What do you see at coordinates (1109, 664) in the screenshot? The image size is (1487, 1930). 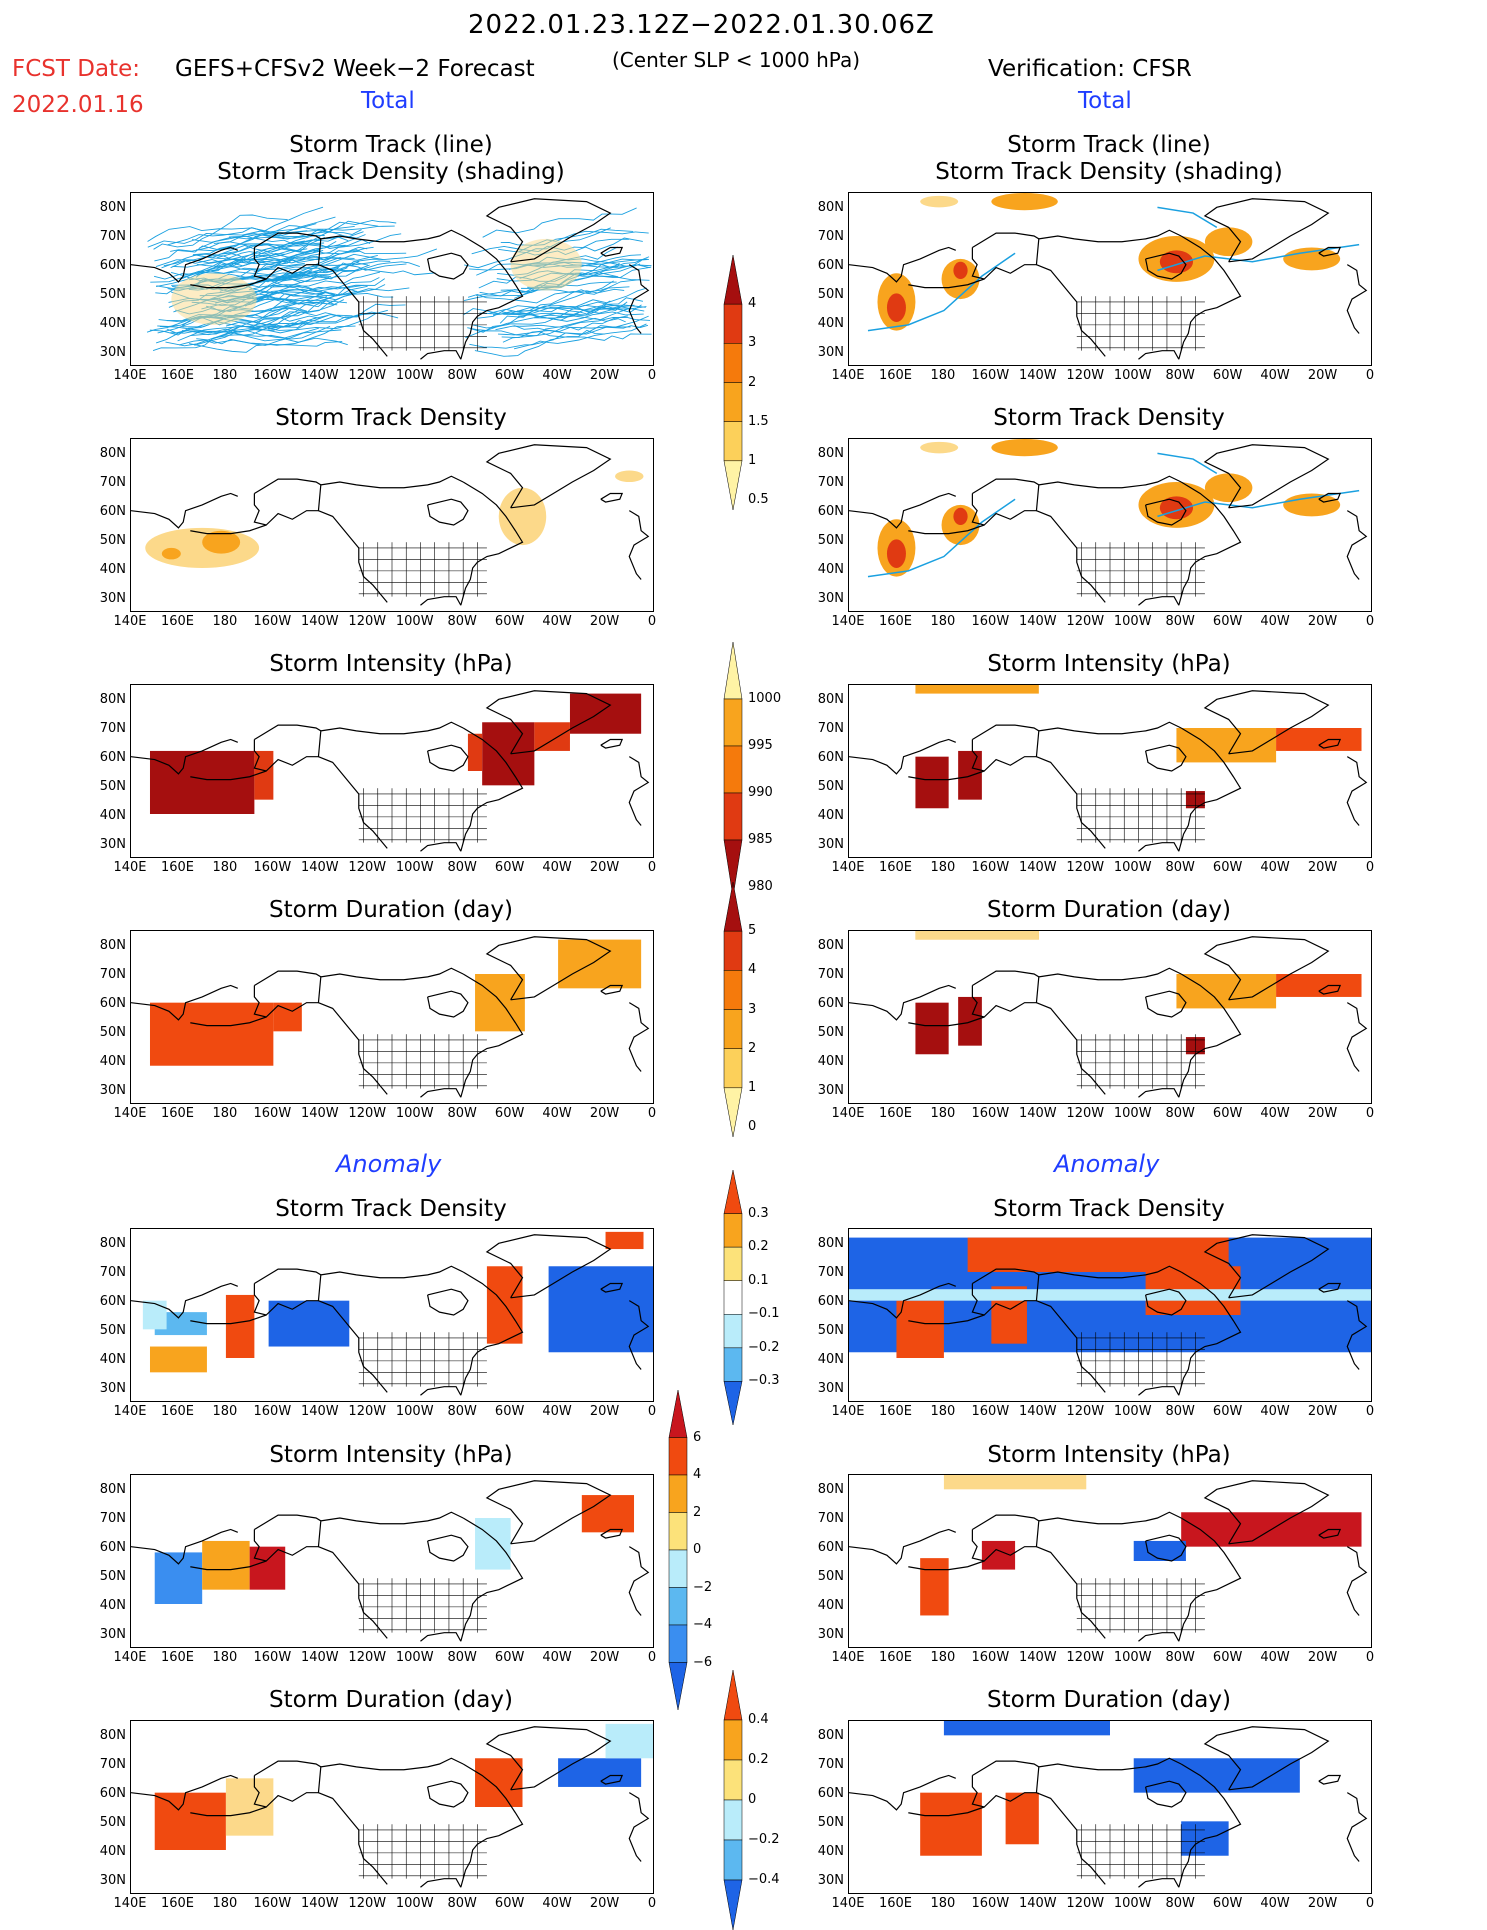 I see `title-right-3: Storm Intensity (hPa)` at bounding box center [1109, 664].